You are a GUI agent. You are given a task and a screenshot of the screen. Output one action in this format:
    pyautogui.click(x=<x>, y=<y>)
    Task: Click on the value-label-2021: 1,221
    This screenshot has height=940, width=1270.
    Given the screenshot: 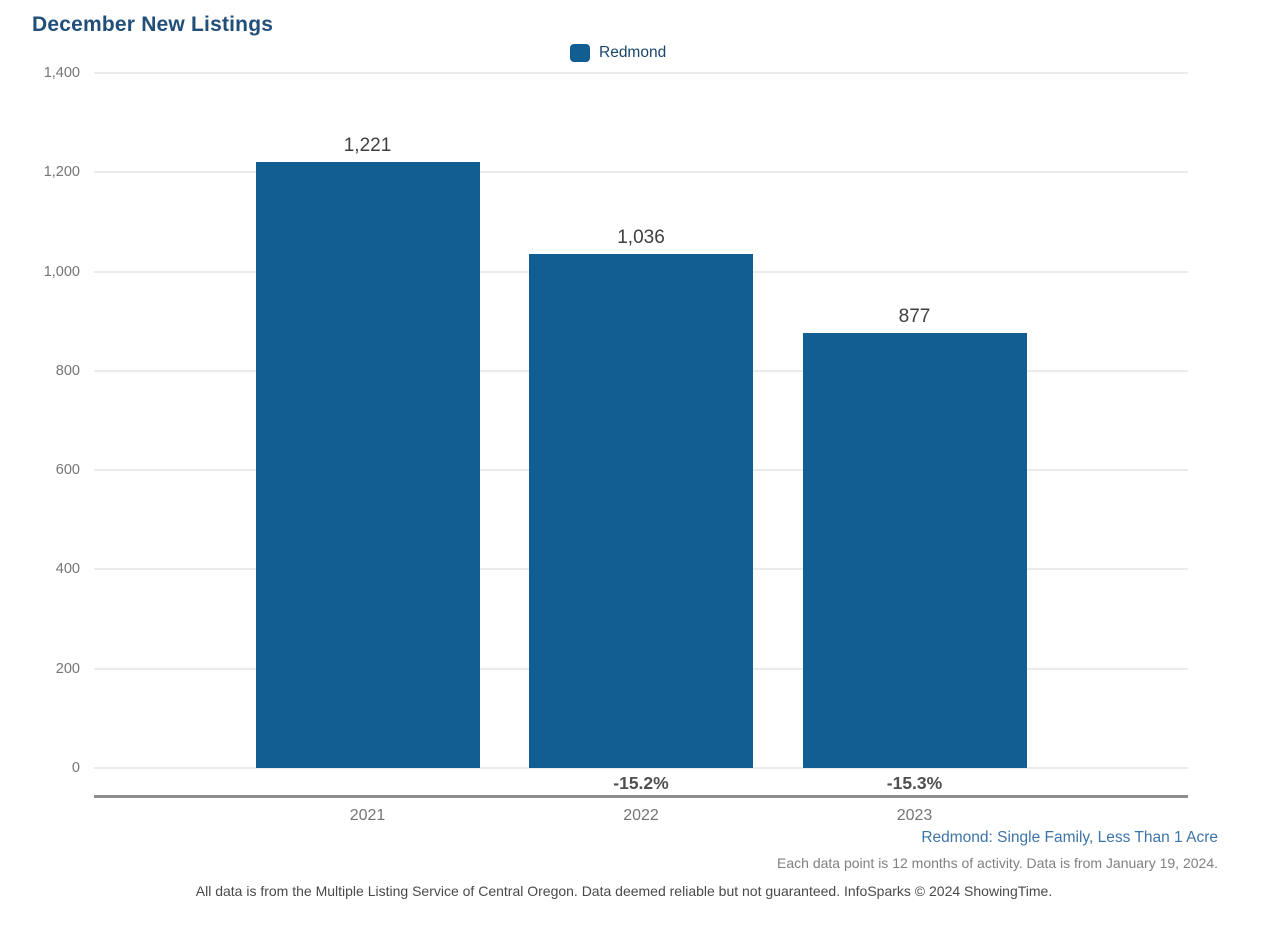 What is the action you would take?
    pyautogui.click(x=367, y=145)
    